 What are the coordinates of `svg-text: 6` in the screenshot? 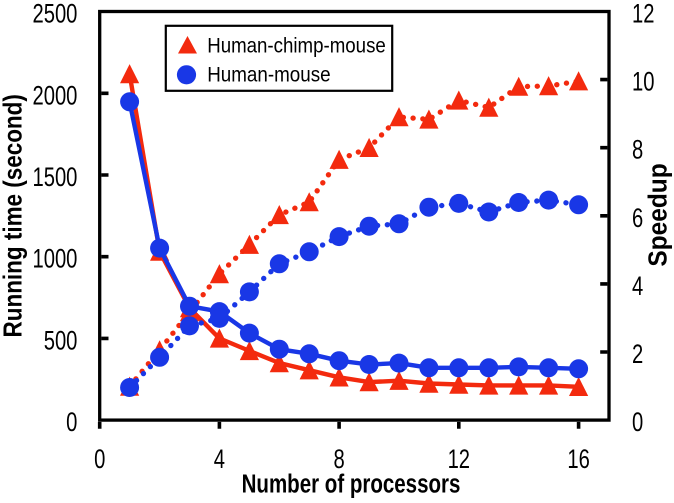 It's located at (637, 218).